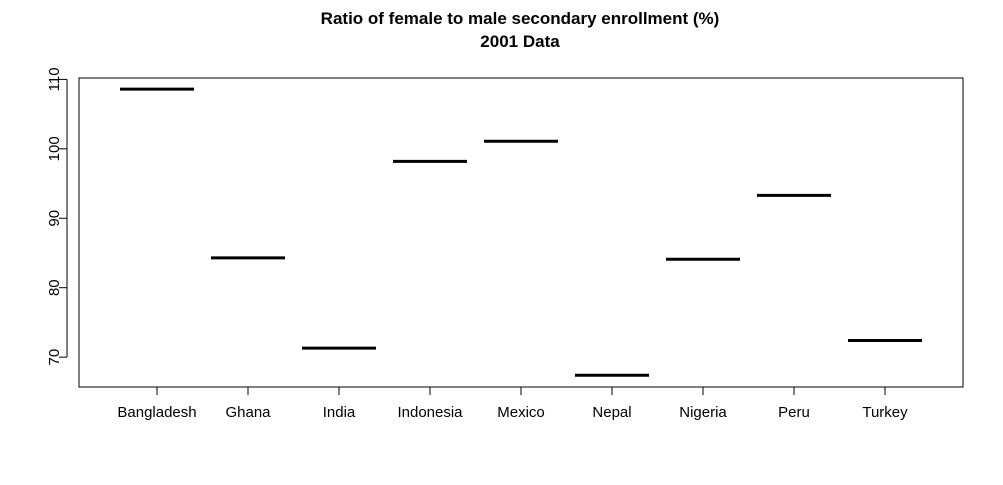 This screenshot has height=485, width=1003. Describe the element at coordinates (339, 412) in the screenshot. I see `x-tick-label: India` at that location.